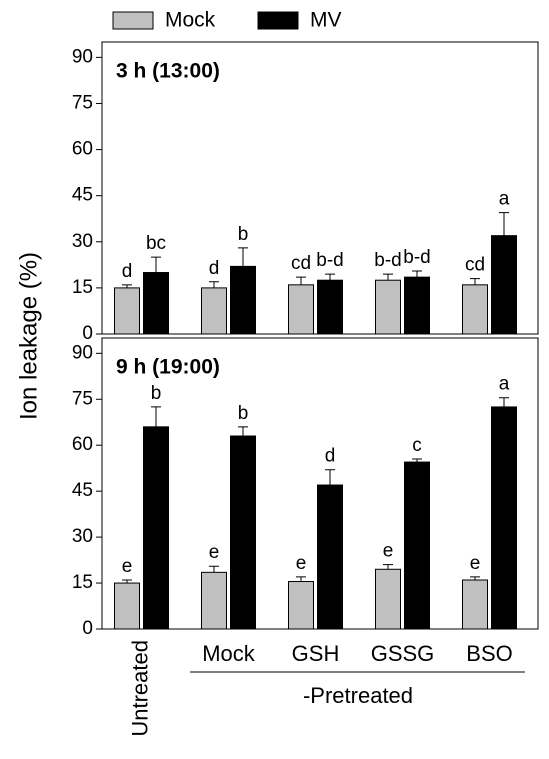 Image resolution: width=549 pixels, height=759 pixels. I want to click on group-label: -Pretreated, so click(358, 695).